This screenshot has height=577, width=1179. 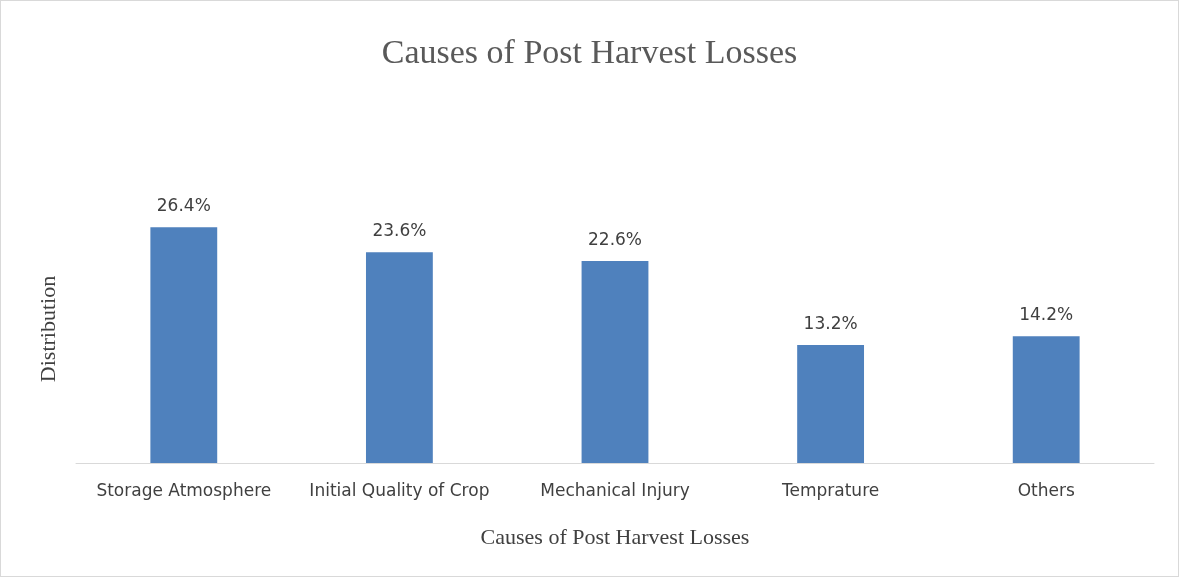 What do you see at coordinates (615, 489) in the screenshot?
I see `x-tick-label: Mechanical Injury` at bounding box center [615, 489].